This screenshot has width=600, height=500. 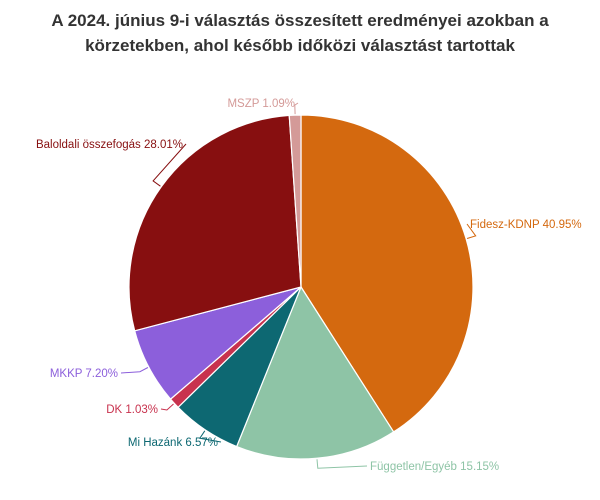 I want to click on slice-label-mi-hazank: Mi Hazánk 6.57%, so click(x=173, y=443).